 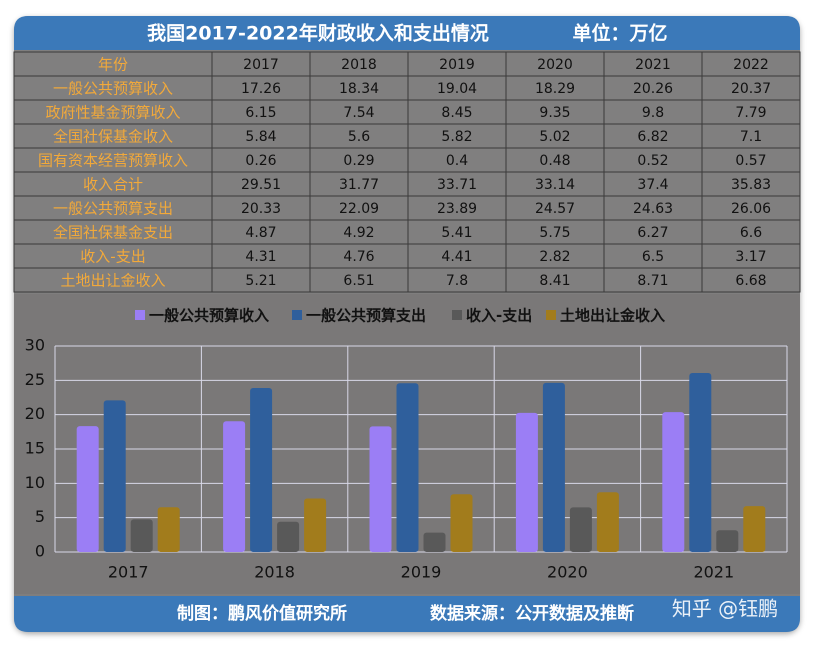 What do you see at coordinates (653, 257) in the screenshot?
I see `cell-value: 6.5` at bounding box center [653, 257].